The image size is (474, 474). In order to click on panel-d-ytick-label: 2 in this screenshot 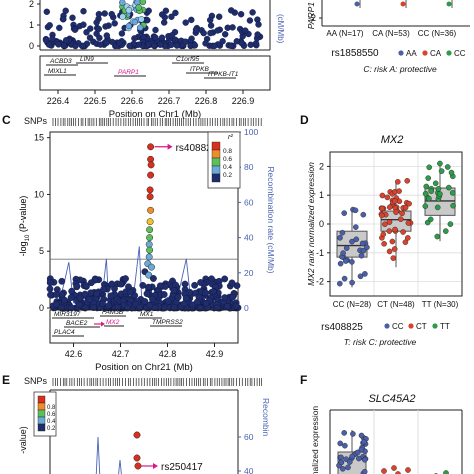, I will do `click(321, 166)`.